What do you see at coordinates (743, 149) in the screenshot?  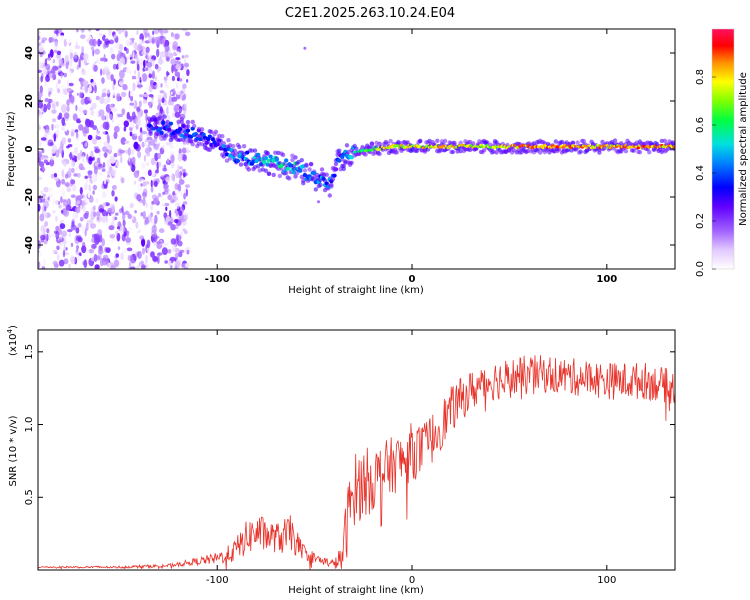 I see `colorbar-label: Normalized spectral amplitude` at bounding box center [743, 149].